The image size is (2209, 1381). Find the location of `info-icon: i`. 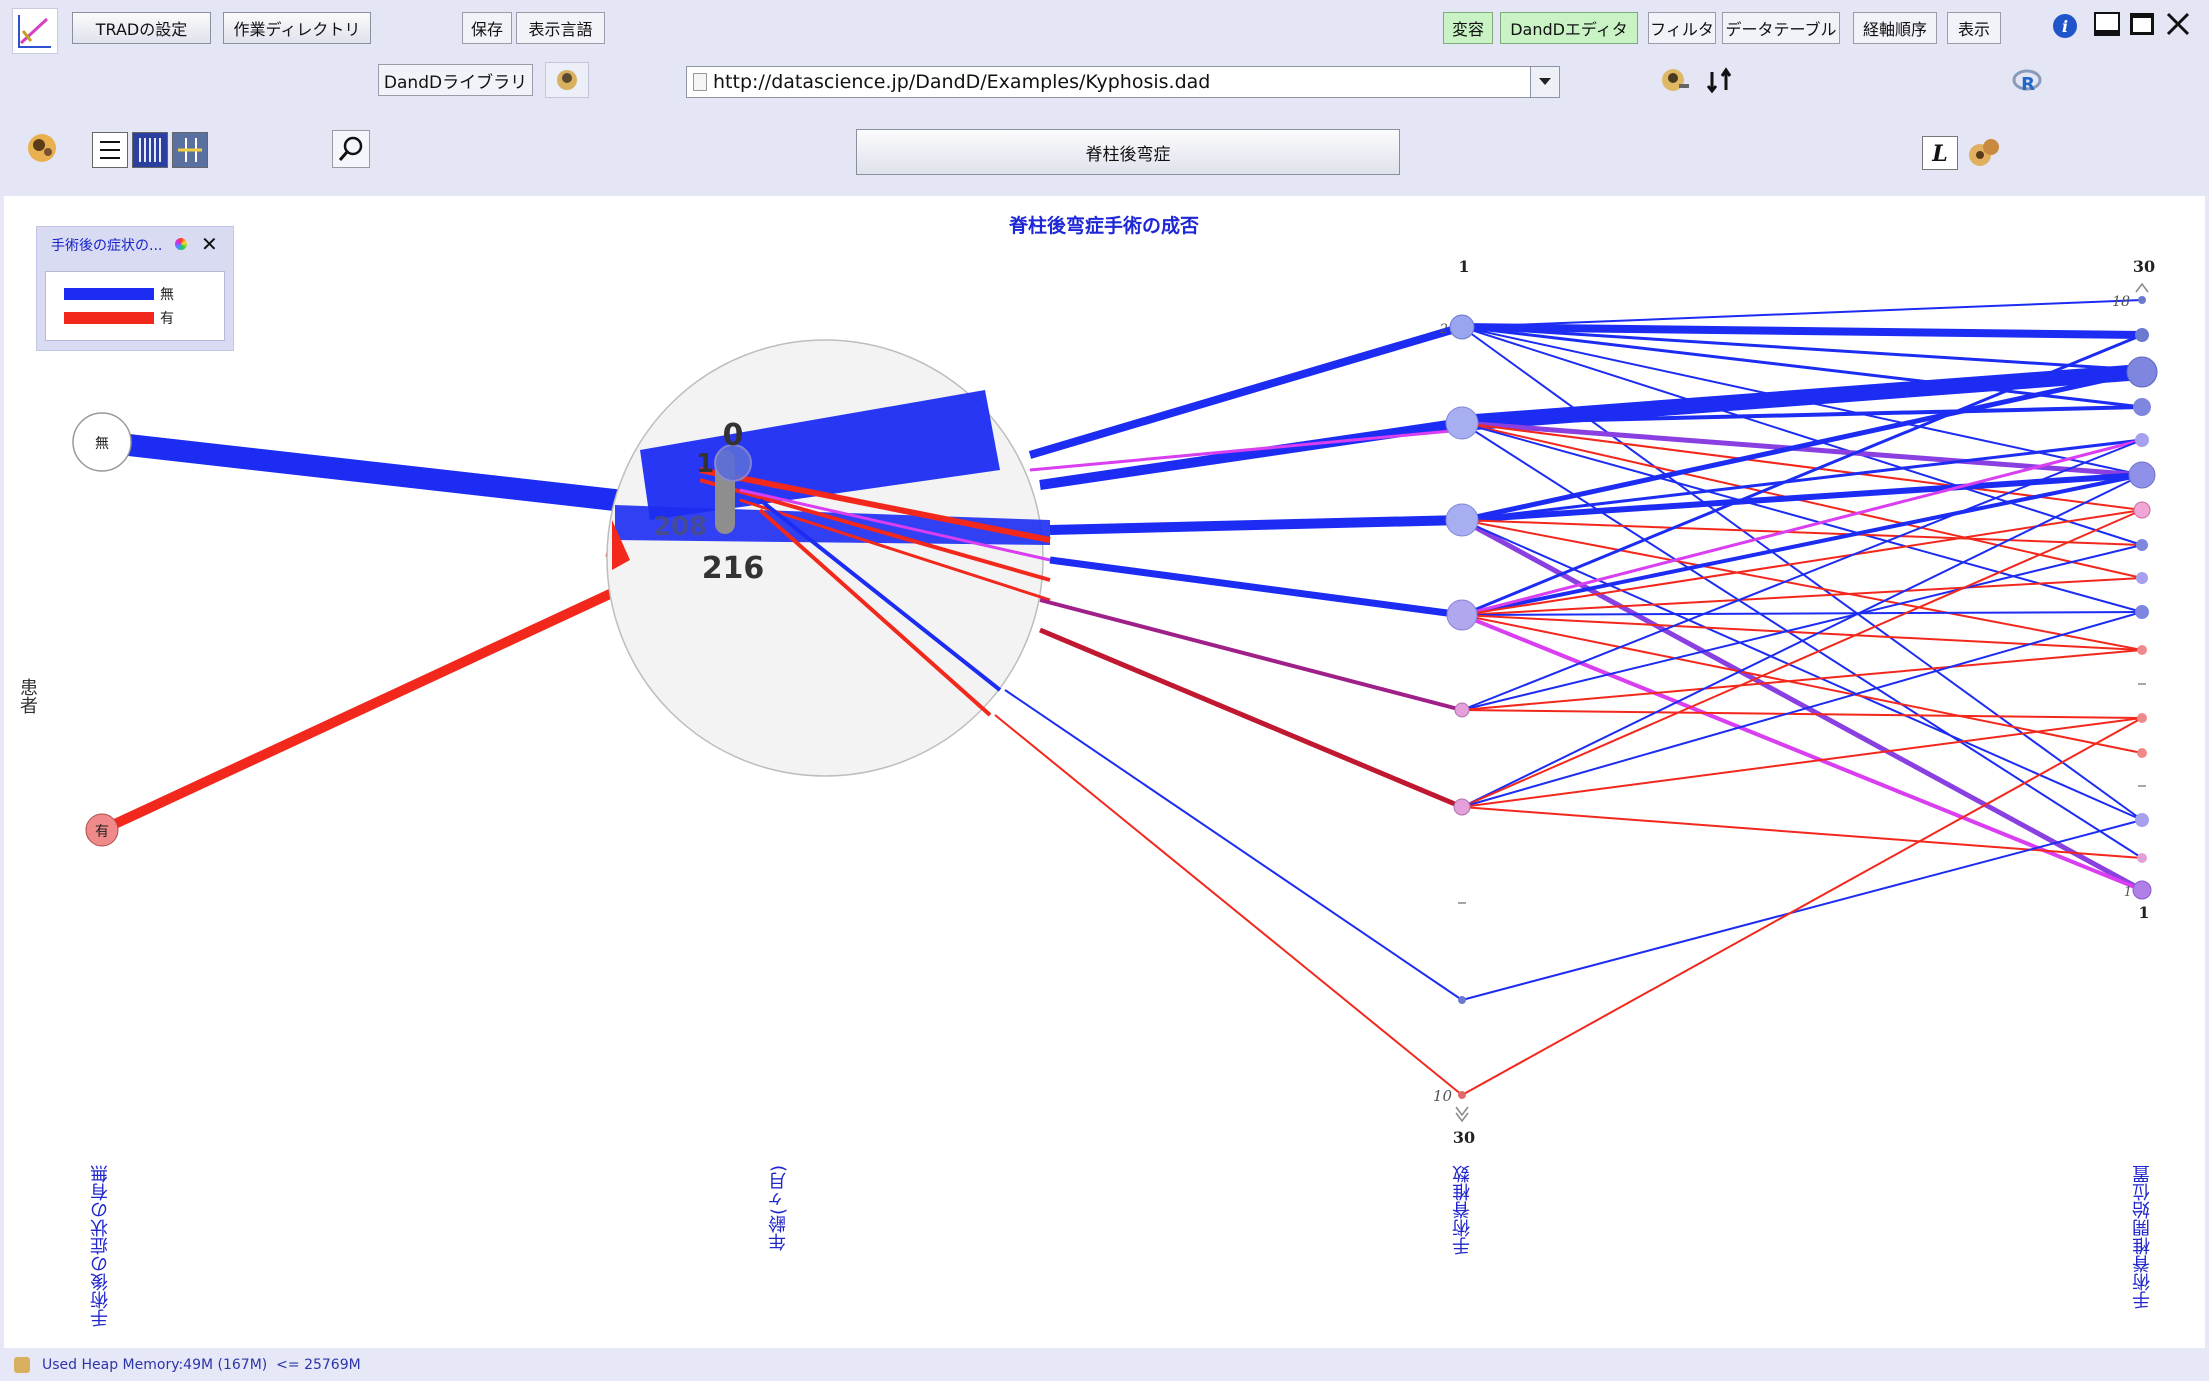

info-icon: i is located at coordinates (2065, 26).